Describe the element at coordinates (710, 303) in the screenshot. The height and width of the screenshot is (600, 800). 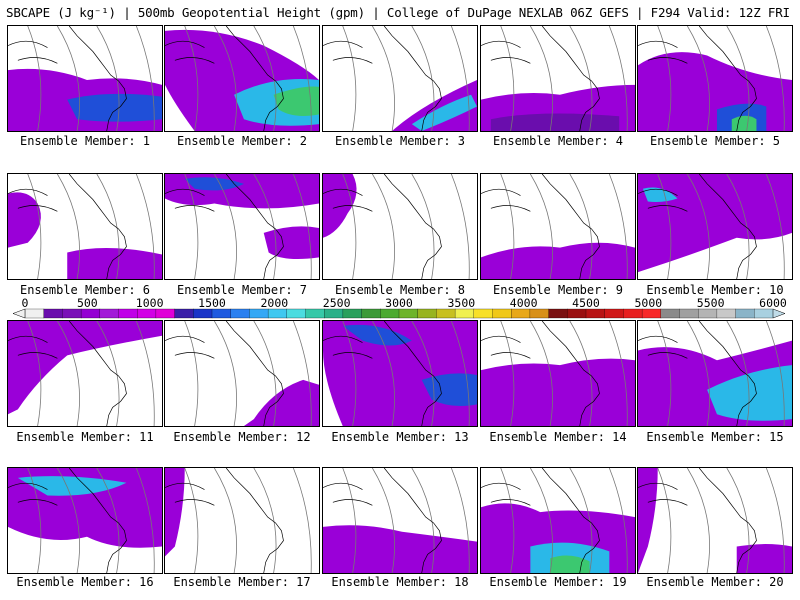
I see `colorbar-tick-label: 5500` at that location.